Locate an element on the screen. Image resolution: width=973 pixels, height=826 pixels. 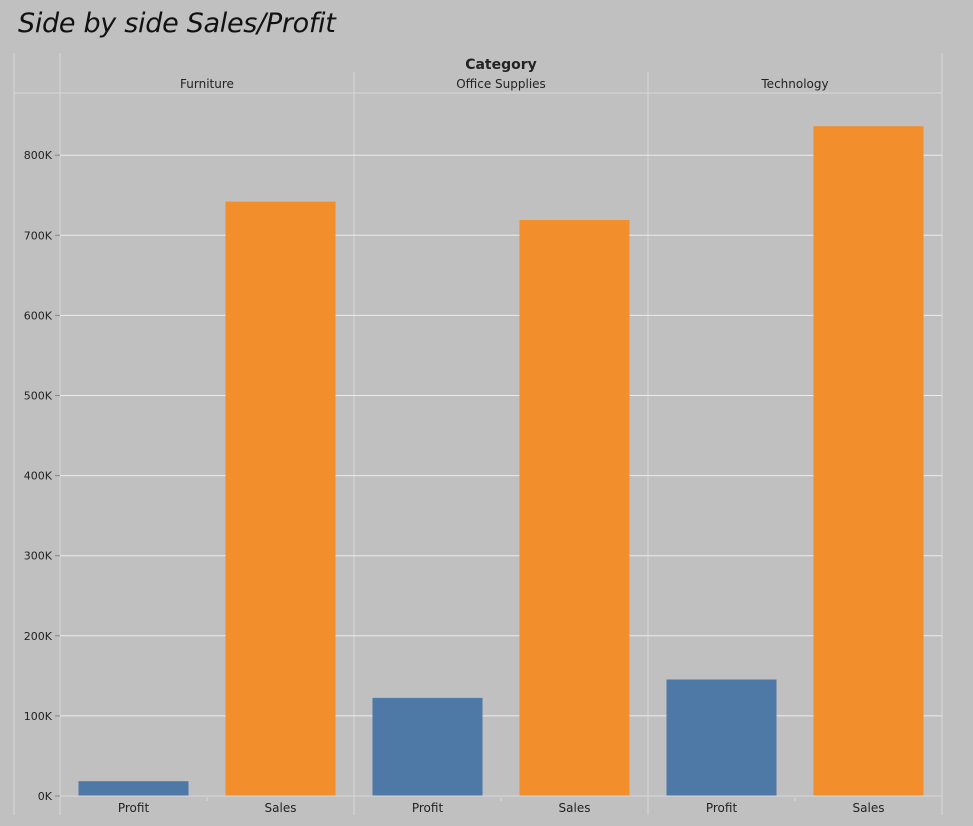
category-label: Furniture is located at coordinates (207, 84).